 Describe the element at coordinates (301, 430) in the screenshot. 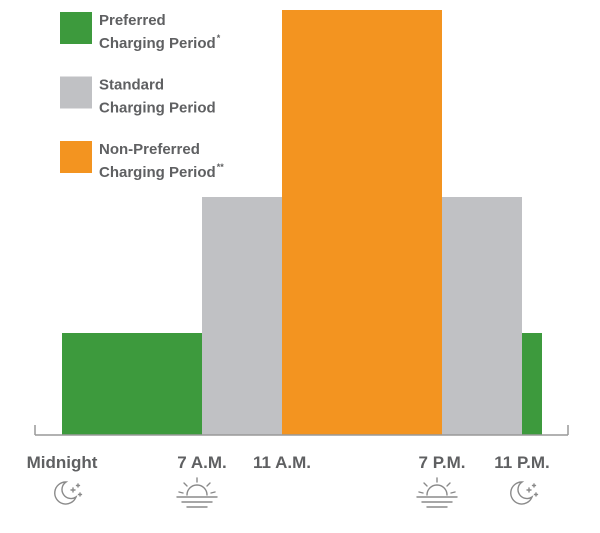

I see `axis` at that location.